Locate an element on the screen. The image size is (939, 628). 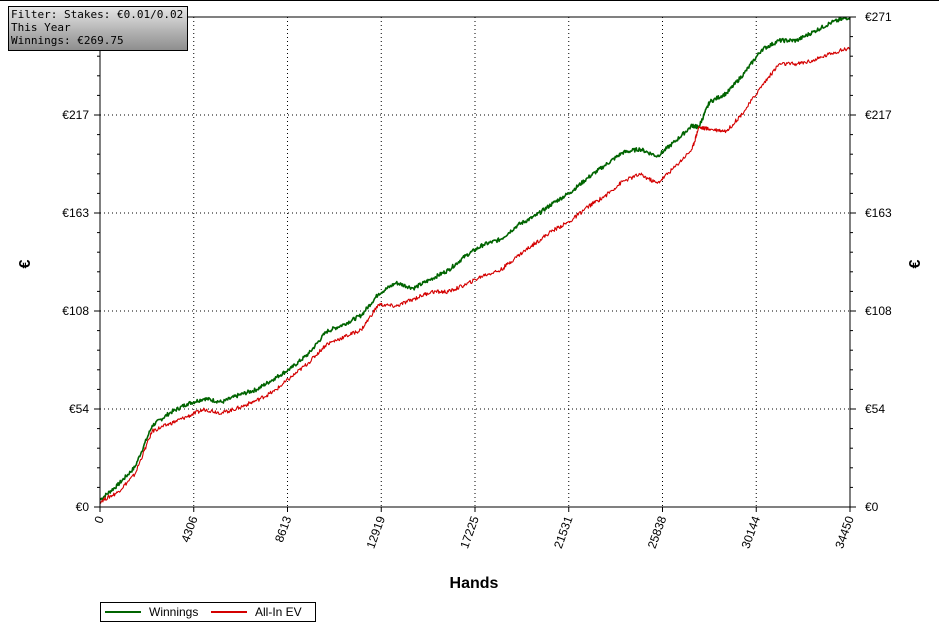
filter-text: Filter: Stakes: €0.01/0.02 NL is located at coordinates (99, 14).